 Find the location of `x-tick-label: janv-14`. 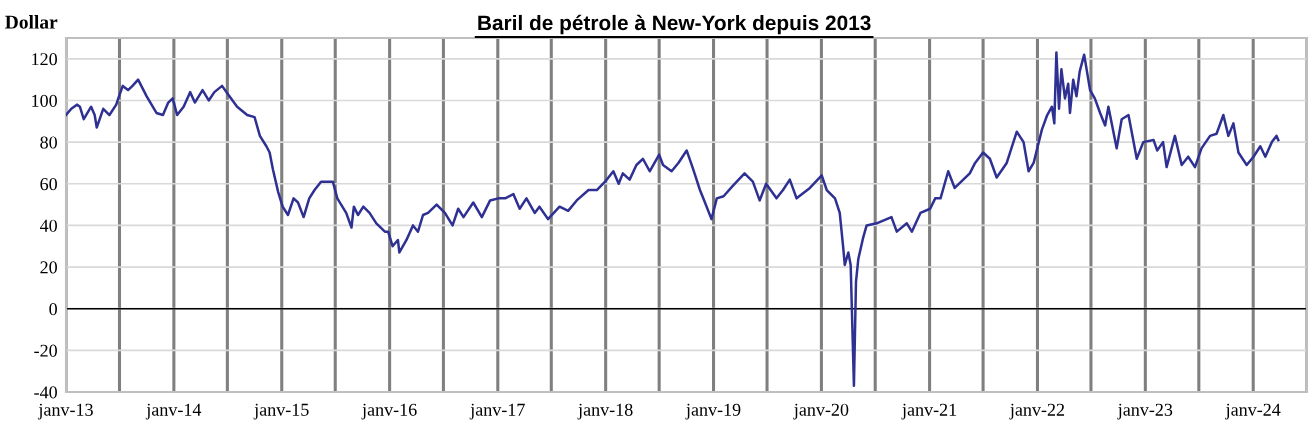

x-tick-label: janv-14 is located at coordinates (173, 411).